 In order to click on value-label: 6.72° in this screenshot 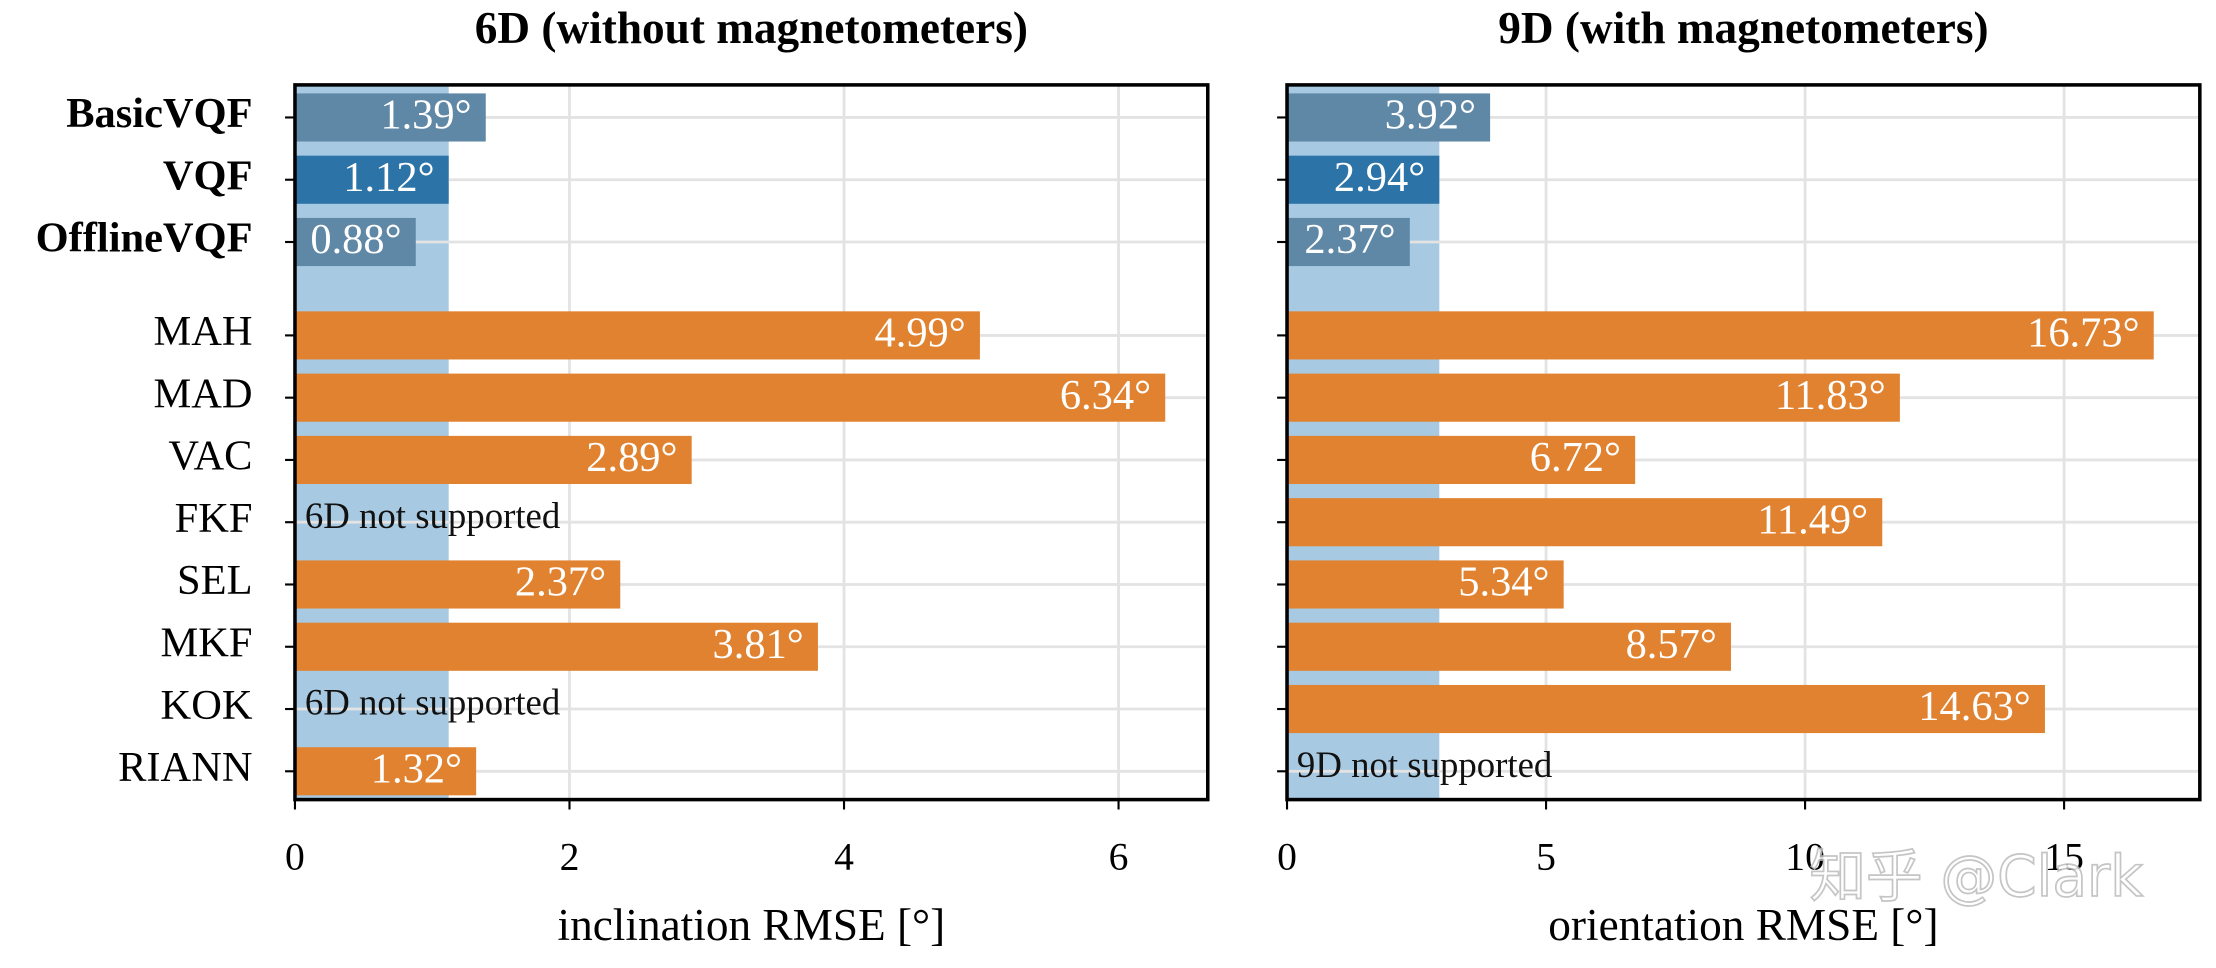, I will do `click(1575, 457)`.